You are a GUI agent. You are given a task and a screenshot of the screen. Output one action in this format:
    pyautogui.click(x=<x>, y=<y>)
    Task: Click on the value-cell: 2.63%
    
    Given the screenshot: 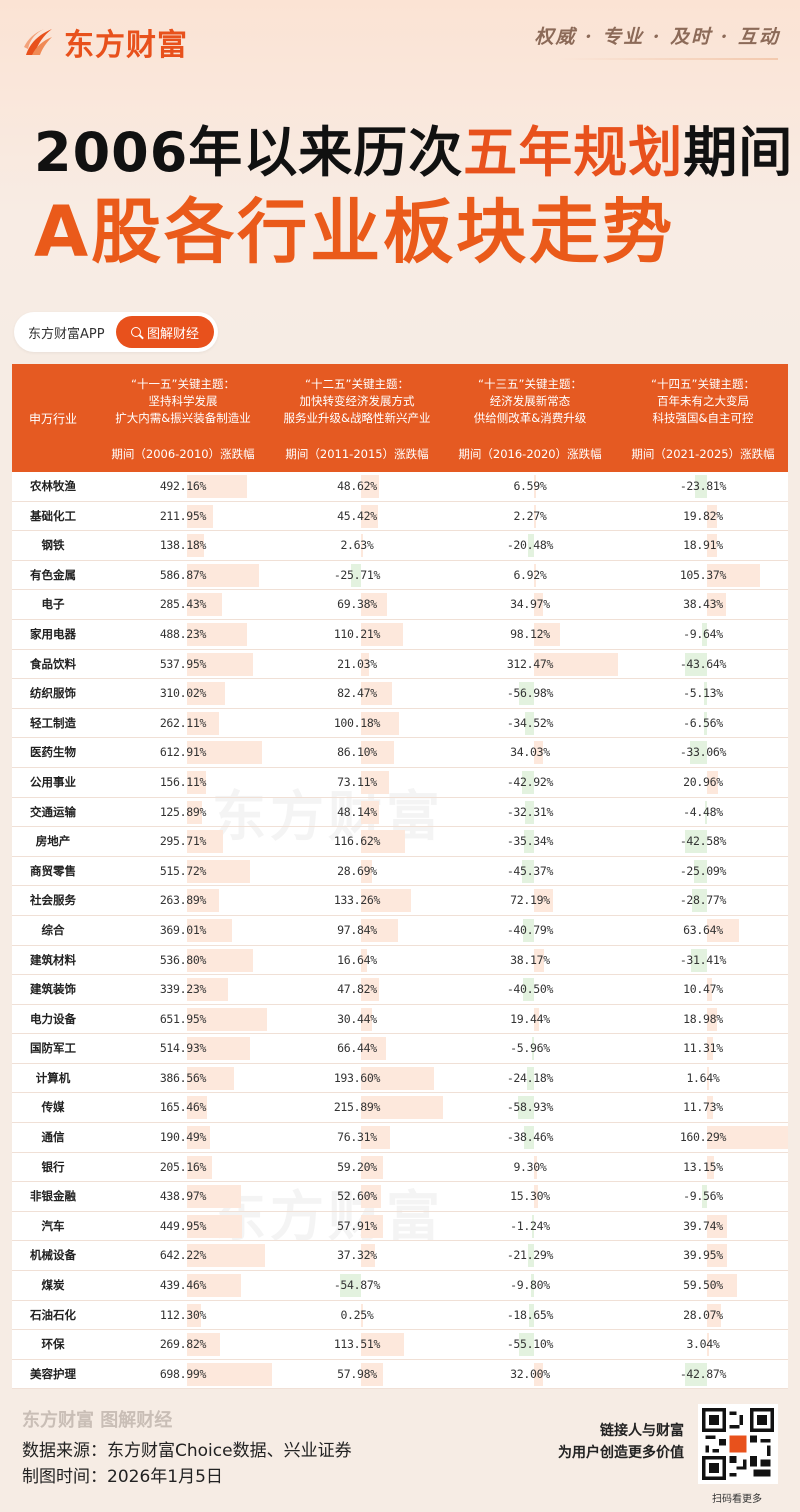 What is the action you would take?
    pyautogui.click(x=357, y=545)
    